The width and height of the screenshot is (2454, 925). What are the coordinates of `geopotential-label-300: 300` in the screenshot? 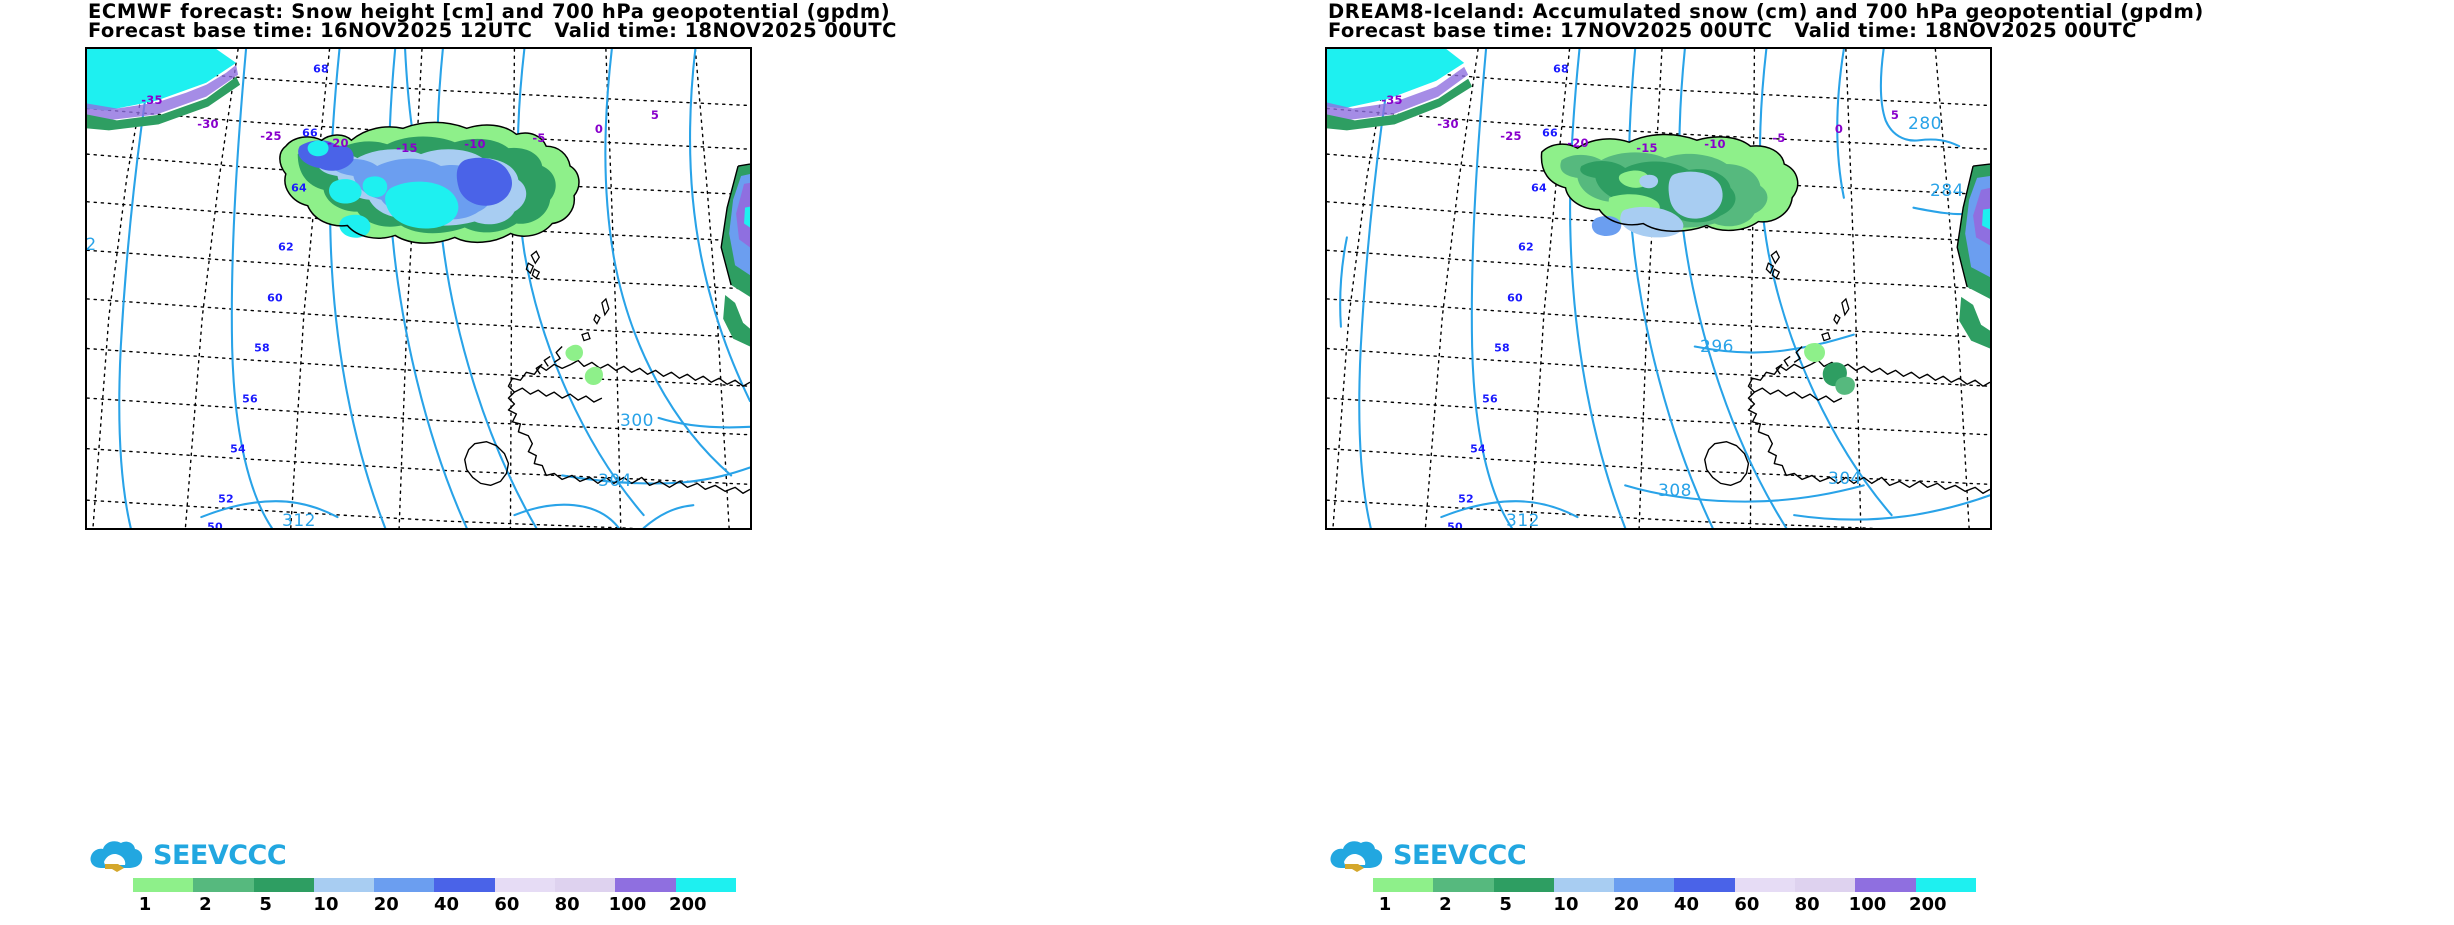 It's located at (637, 421).